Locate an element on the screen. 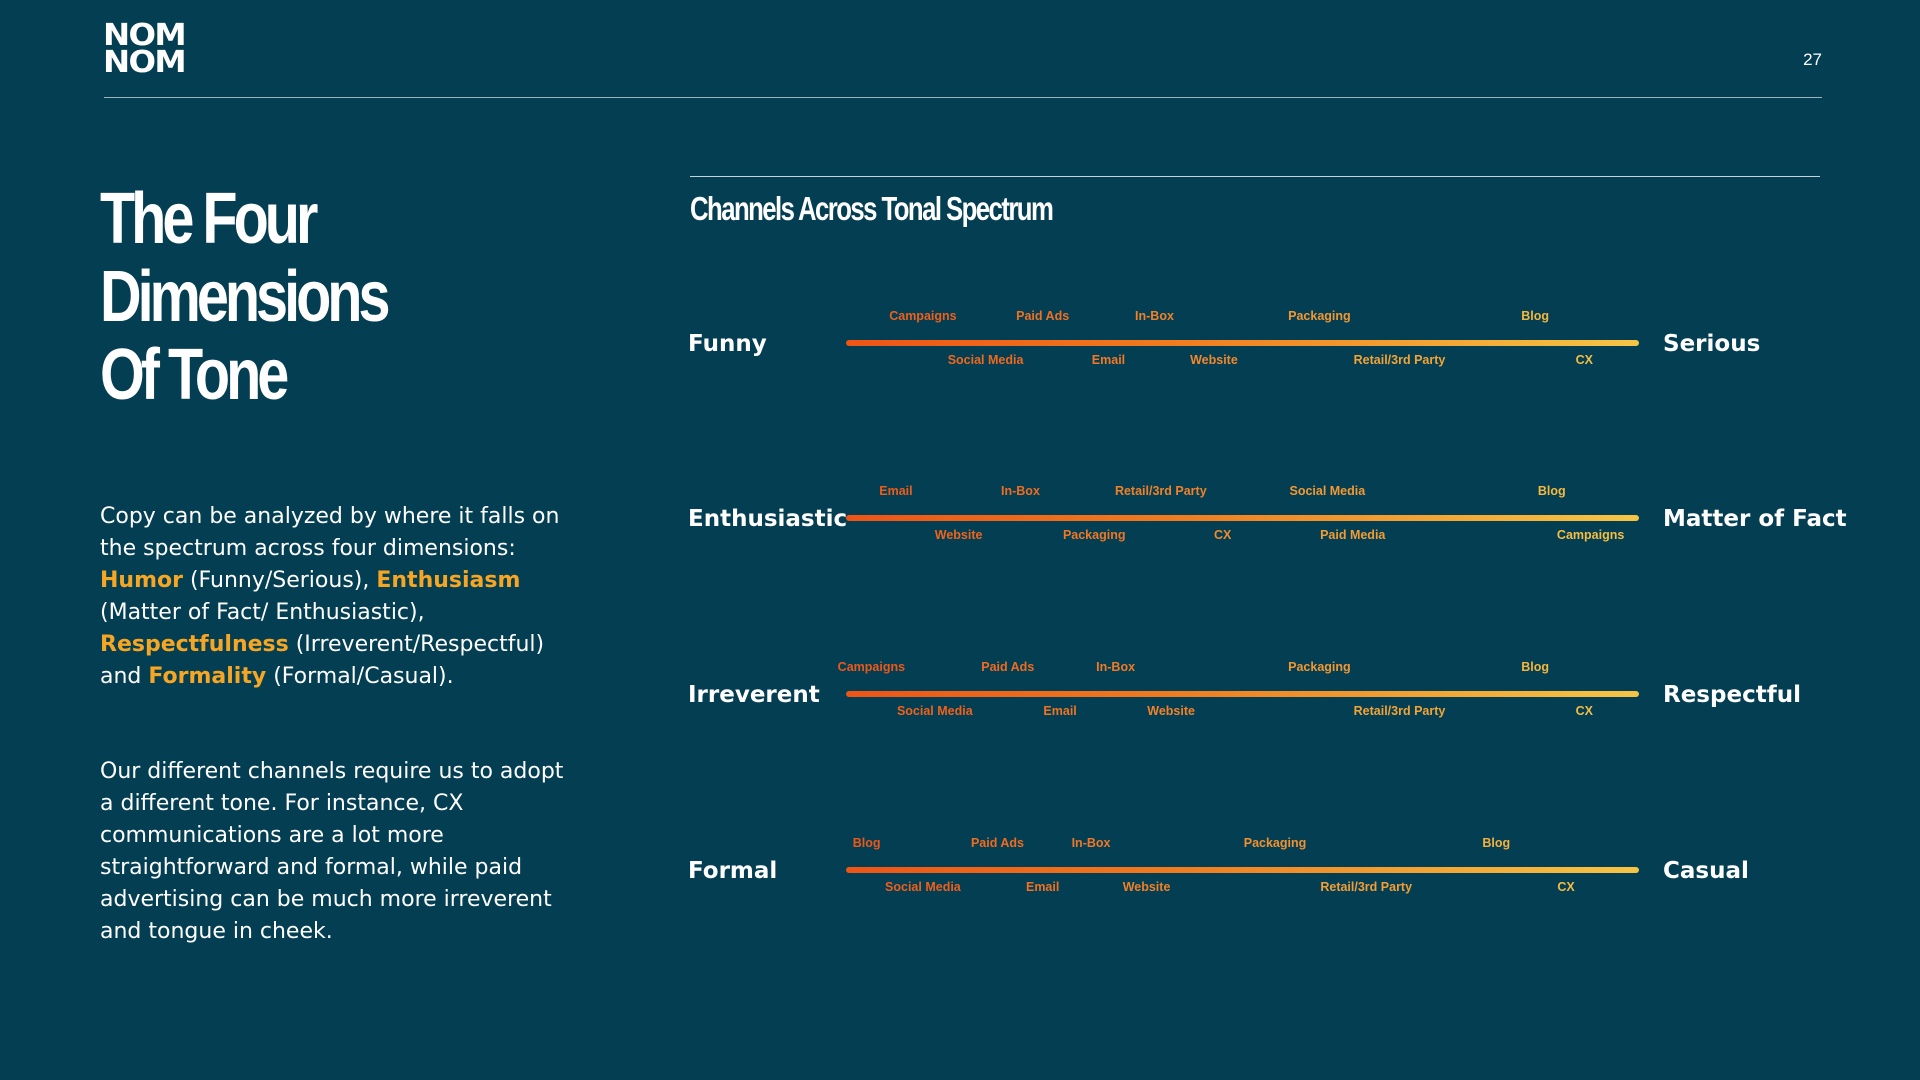 Image resolution: width=1920 pixels, height=1080 pixels. nom-nom-logo: NOM NOM is located at coordinates (145, 49).